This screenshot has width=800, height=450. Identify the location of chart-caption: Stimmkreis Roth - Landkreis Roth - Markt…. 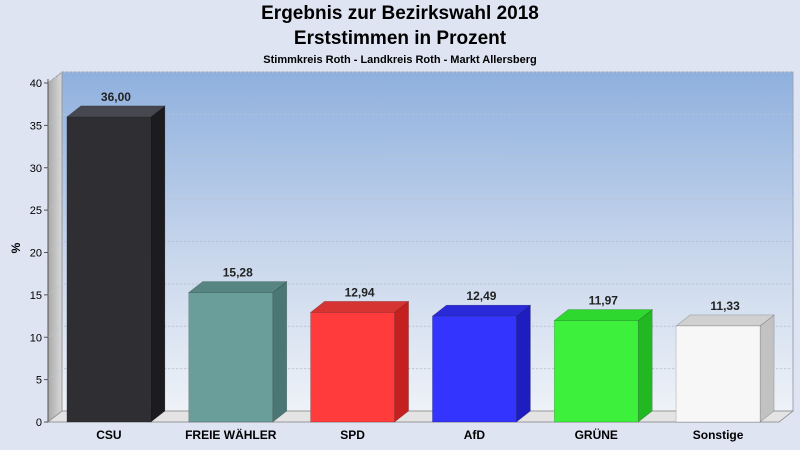
(400, 60).